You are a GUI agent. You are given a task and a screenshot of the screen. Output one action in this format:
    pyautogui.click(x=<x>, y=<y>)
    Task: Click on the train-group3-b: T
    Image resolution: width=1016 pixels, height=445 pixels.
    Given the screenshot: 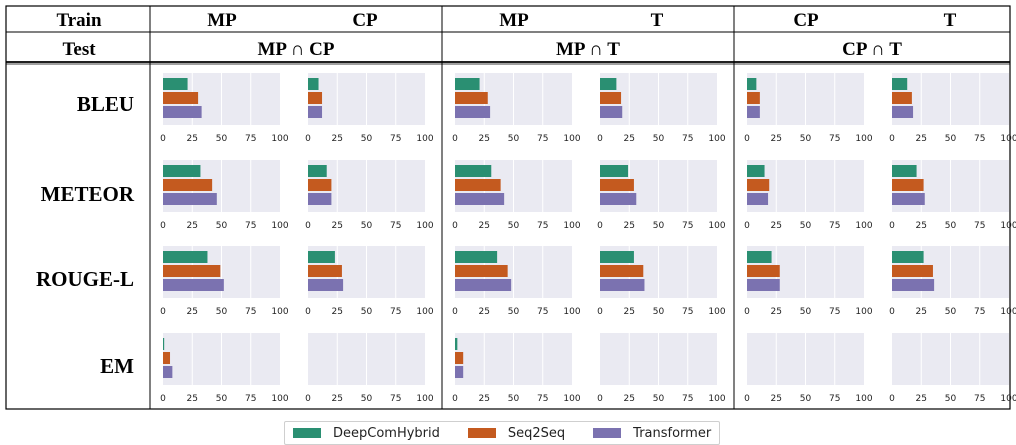 What is the action you would take?
    pyautogui.click(x=950, y=20)
    